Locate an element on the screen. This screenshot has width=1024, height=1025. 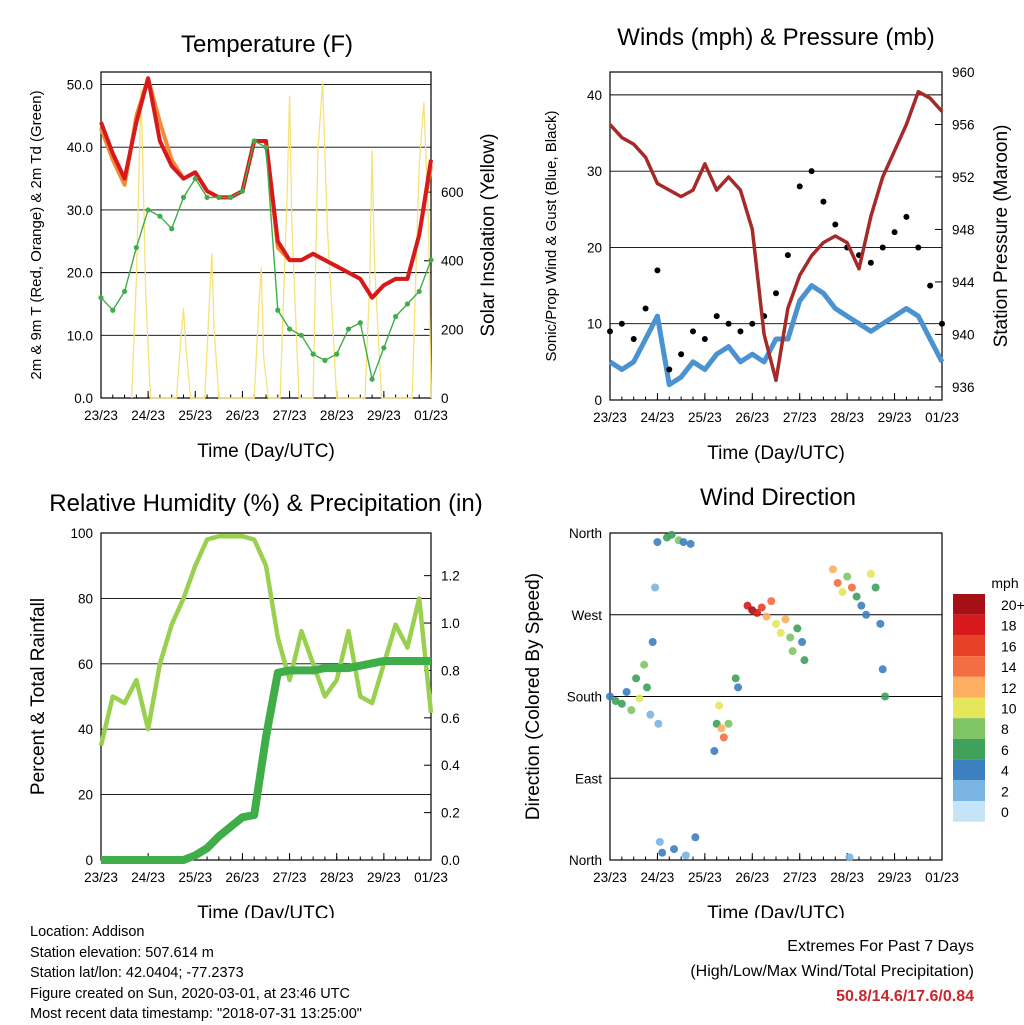
y2-tick-label: 936 is located at coordinates (963, 387).